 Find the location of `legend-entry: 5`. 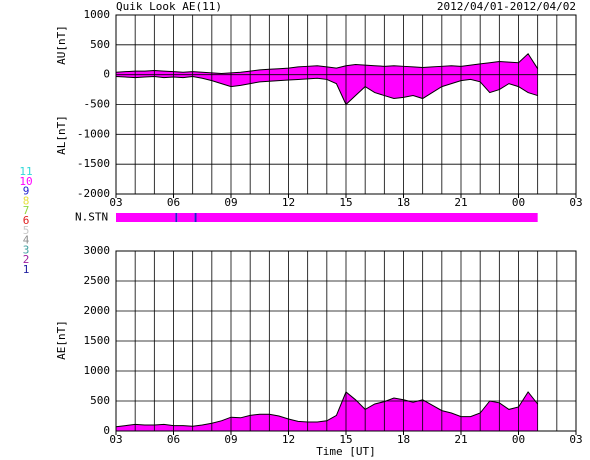

legend-entry: 5 is located at coordinates (26, 230).